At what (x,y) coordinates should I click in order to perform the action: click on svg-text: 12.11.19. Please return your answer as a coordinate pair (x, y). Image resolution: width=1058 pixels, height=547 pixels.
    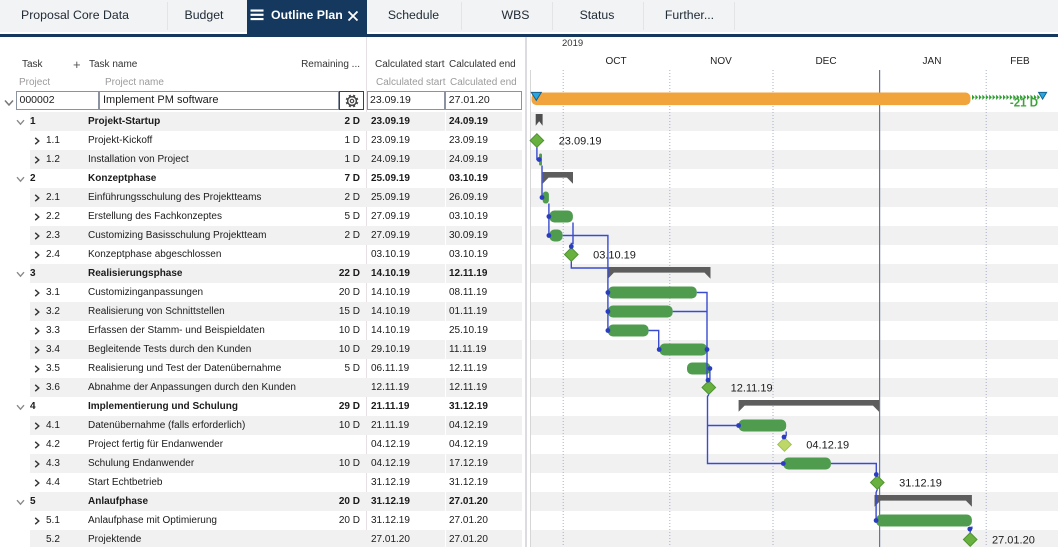
    Looking at the image, I should click on (752, 388).